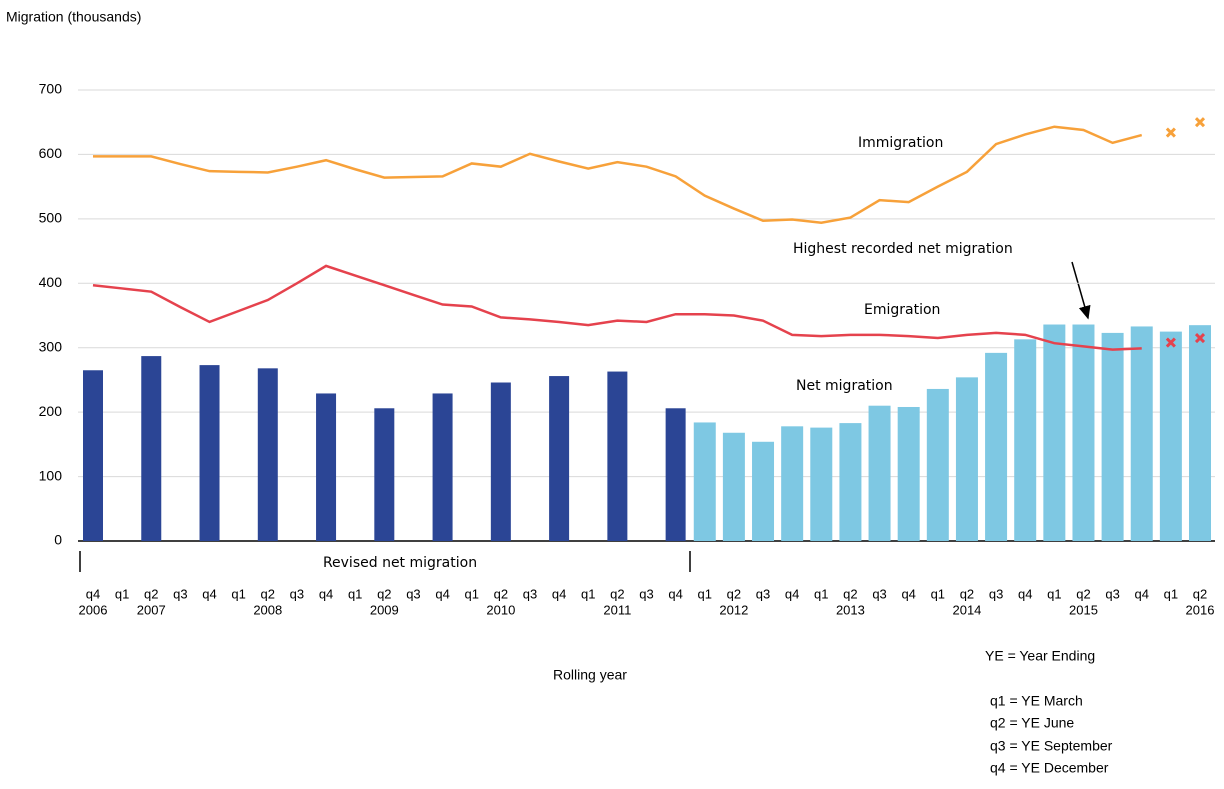 The image size is (1224, 789). Describe the element at coordinates (1032, 723) in the screenshot. I see `note: q2 = YE June` at that location.